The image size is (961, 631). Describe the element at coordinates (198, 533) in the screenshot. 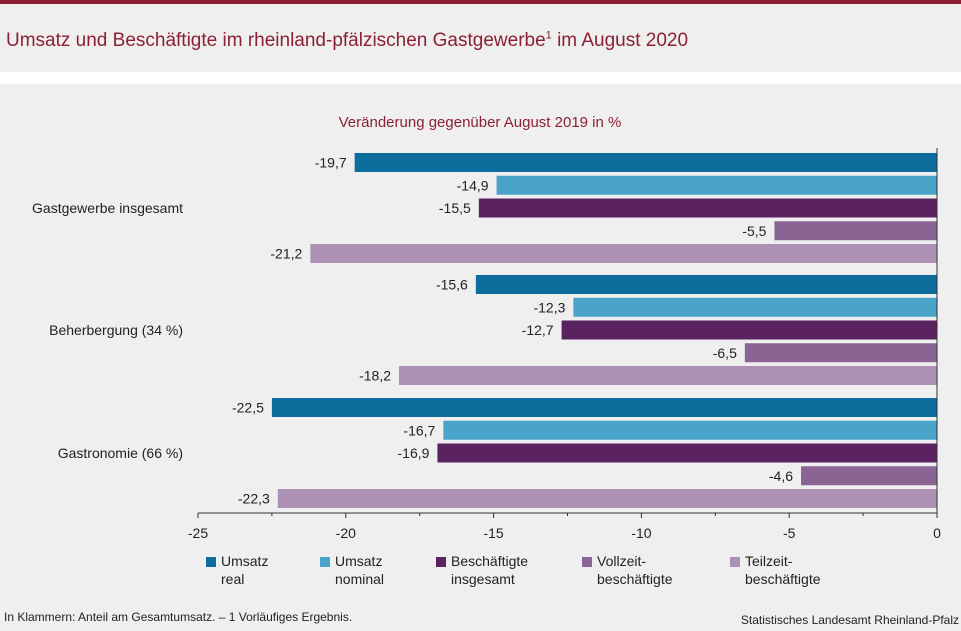

I see `x-tick-label-0: -25` at that location.